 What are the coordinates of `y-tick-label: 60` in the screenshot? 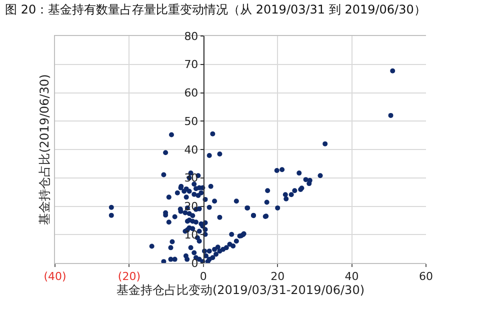 It's located at (191, 93).